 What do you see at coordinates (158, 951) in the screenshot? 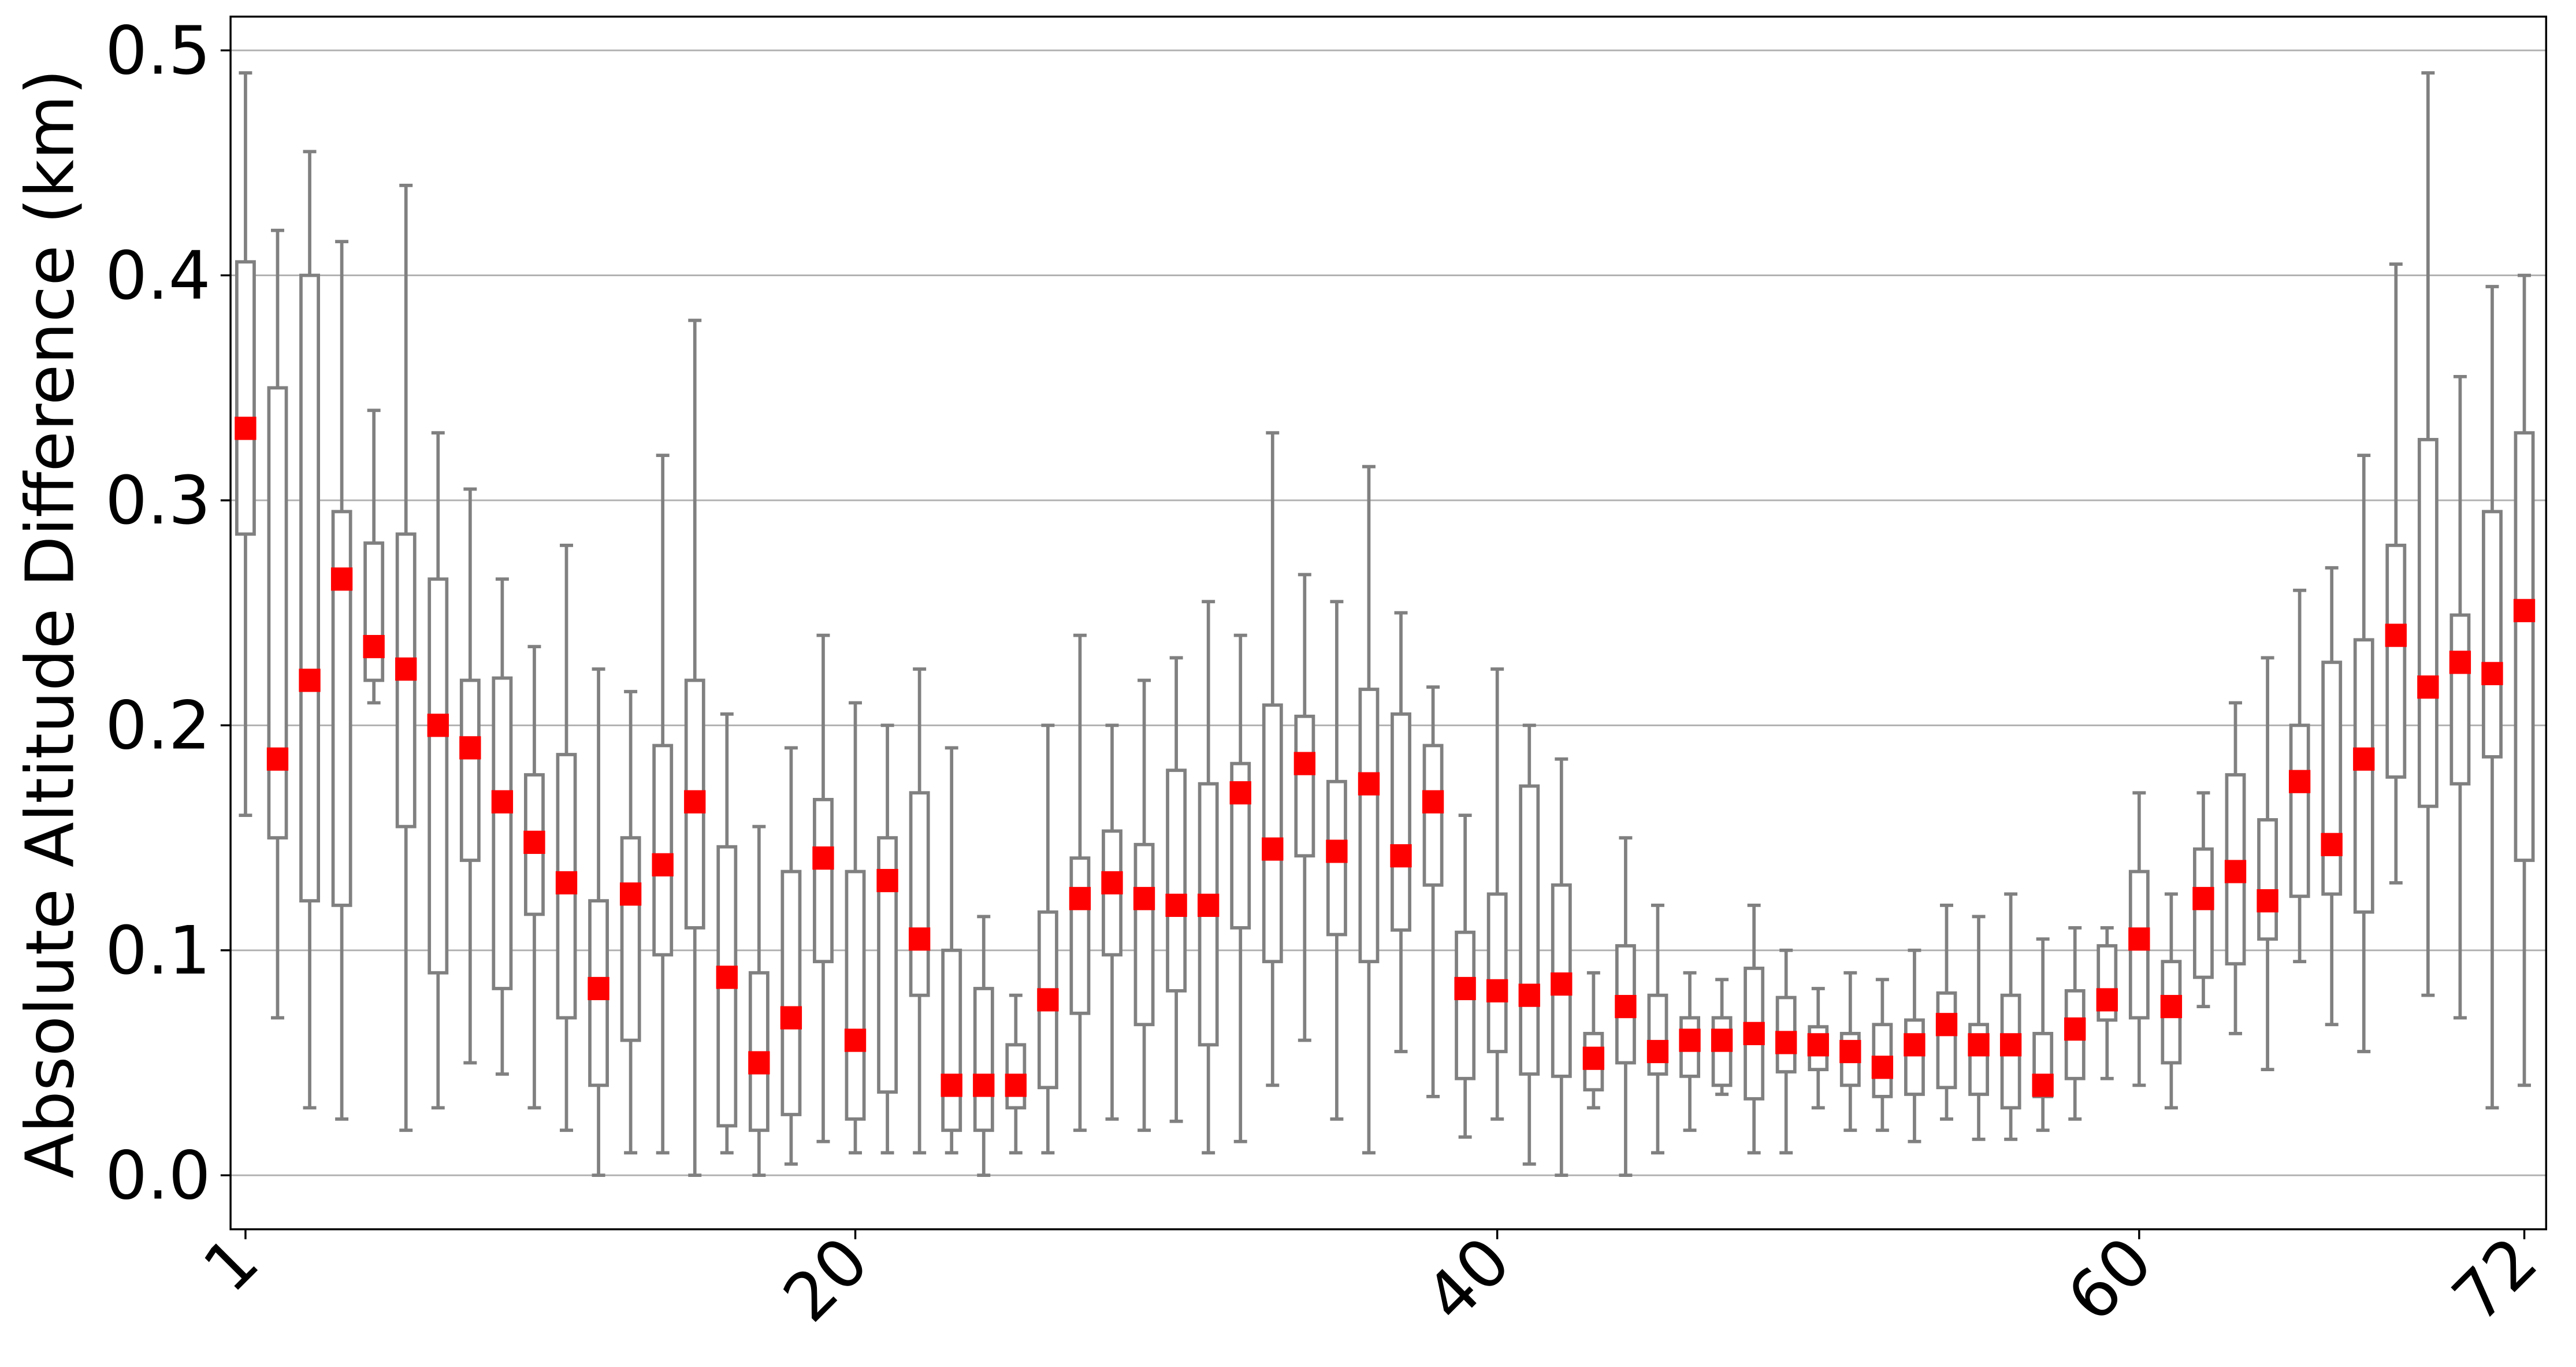
I see `y-tick-label: 0.1` at bounding box center [158, 951].